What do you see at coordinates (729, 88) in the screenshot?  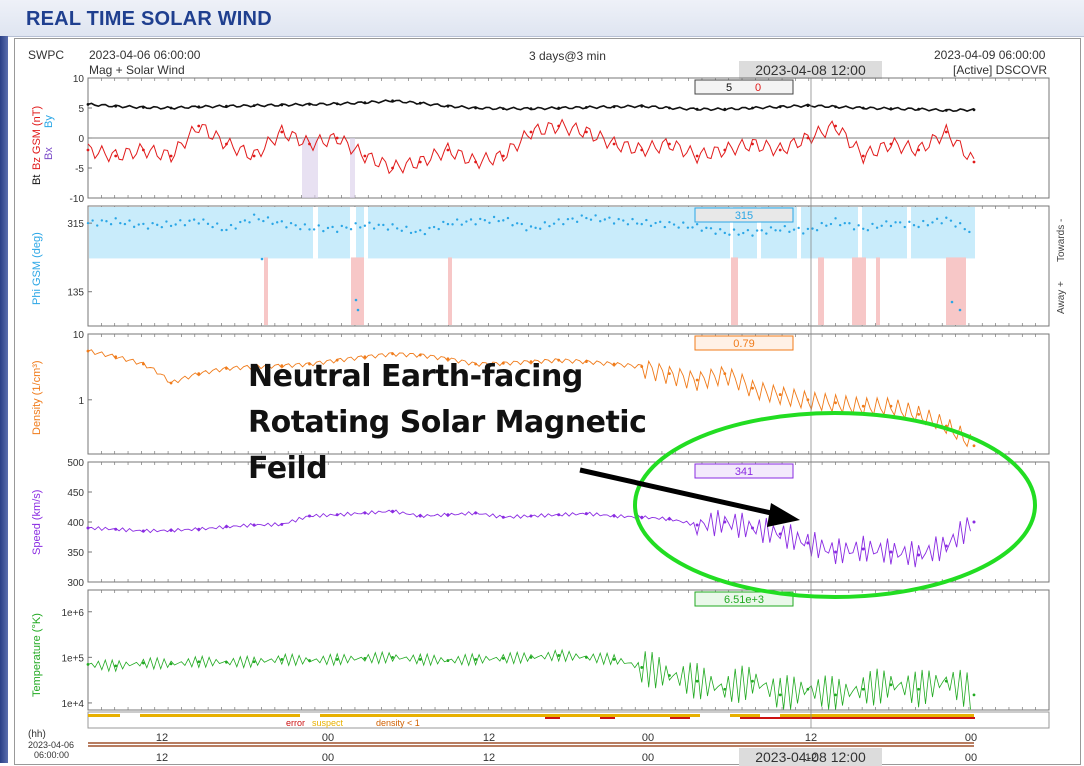 I see `mag-value-bt: 5` at bounding box center [729, 88].